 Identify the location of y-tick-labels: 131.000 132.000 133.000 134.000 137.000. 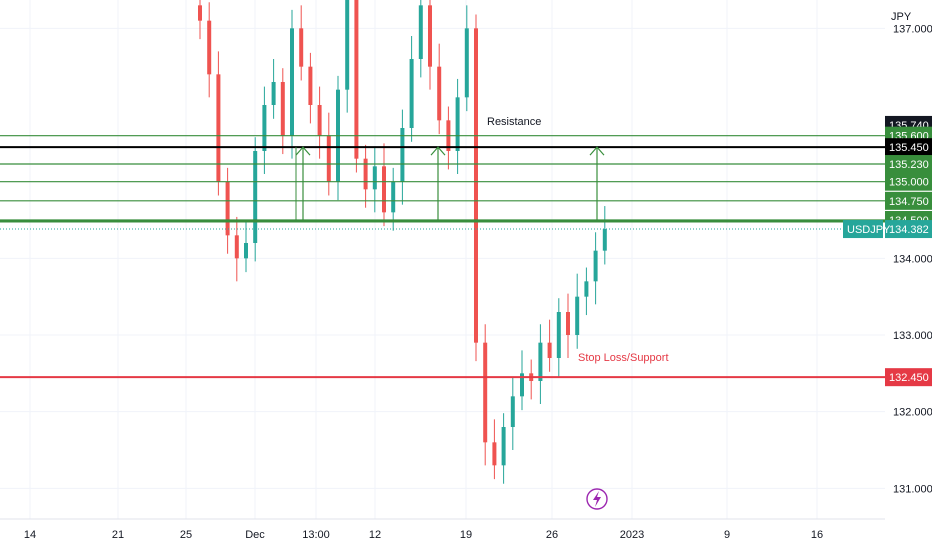
(912, 259).